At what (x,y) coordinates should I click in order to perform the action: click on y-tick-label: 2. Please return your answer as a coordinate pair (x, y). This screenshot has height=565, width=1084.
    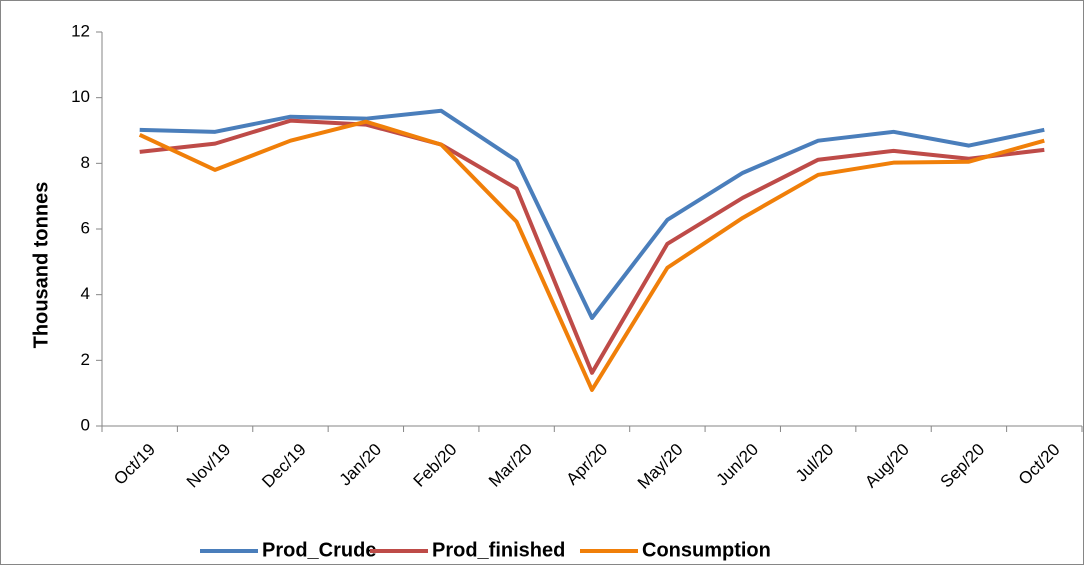
    Looking at the image, I should click on (85, 359).